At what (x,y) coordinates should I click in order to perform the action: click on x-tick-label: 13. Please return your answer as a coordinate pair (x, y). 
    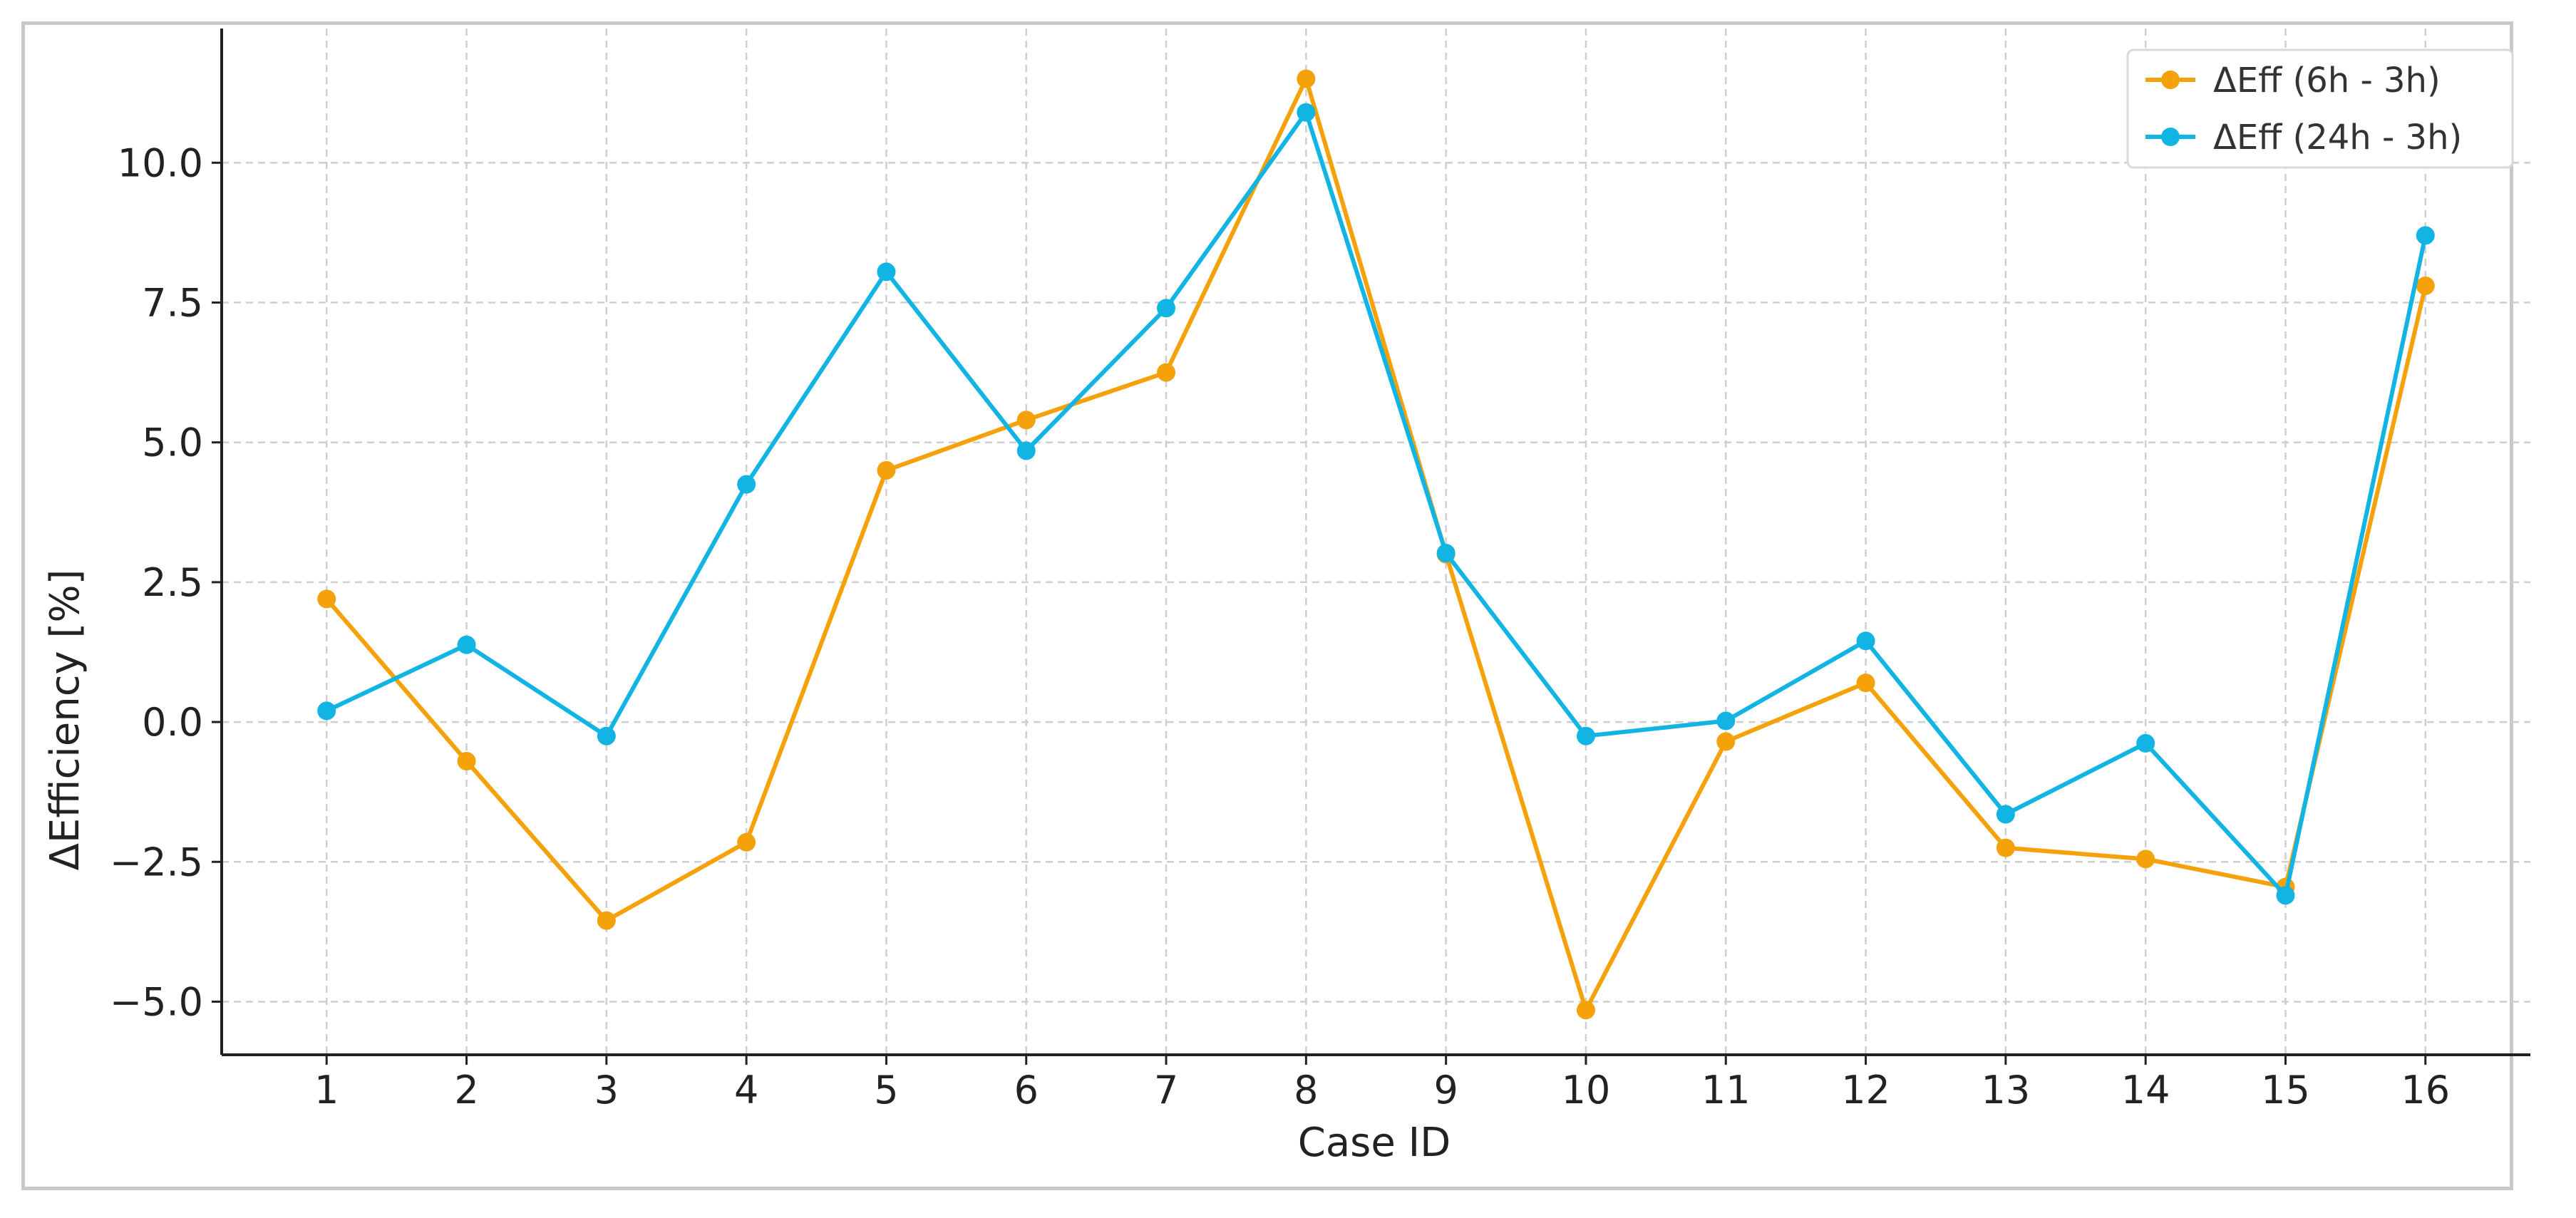
    Looking at the image, I should click on (2006, 1090).